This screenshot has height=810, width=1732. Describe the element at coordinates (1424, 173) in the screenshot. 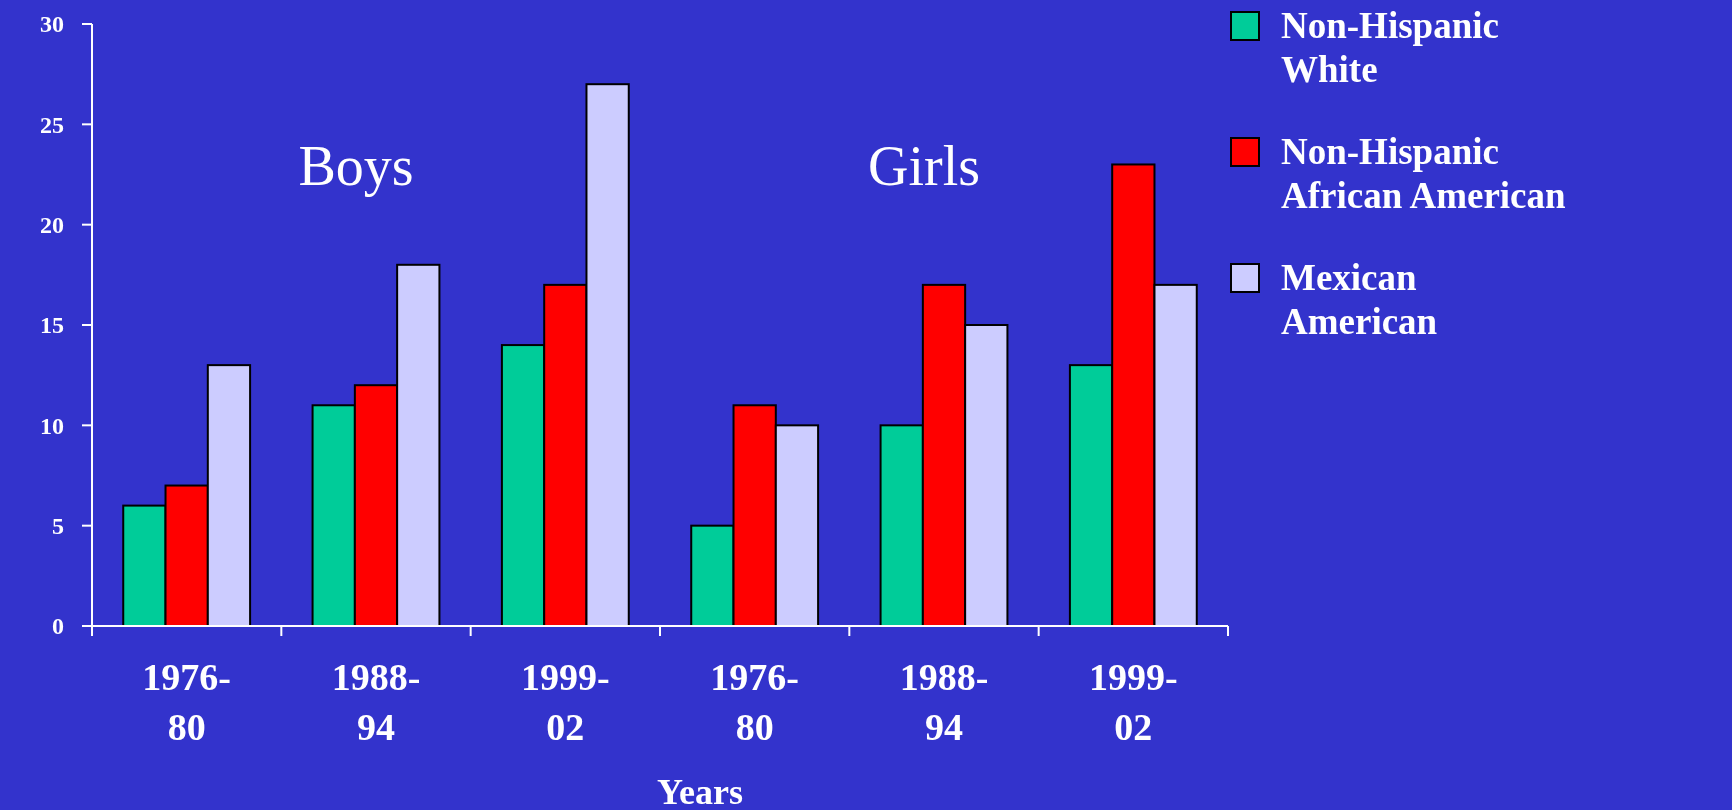

I see `legend-label: Non-Hispanic African American` at that location.